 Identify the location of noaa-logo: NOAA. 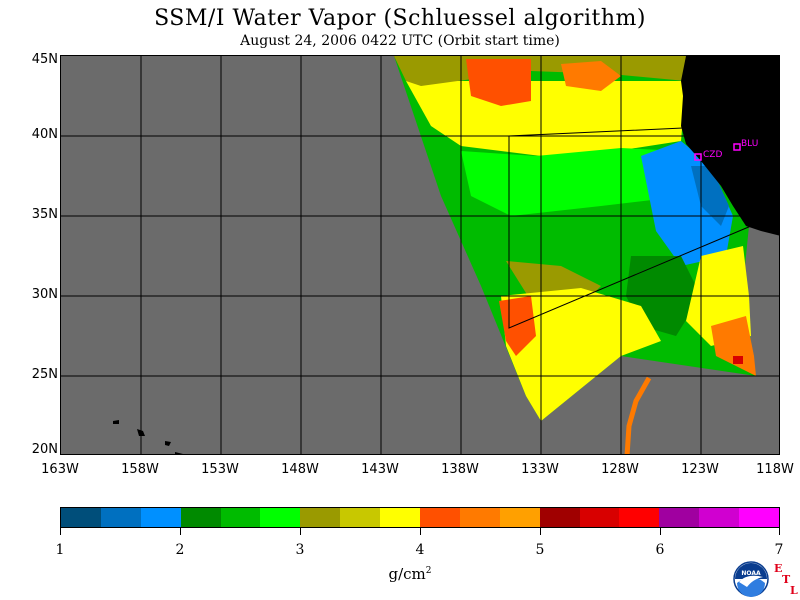
(751, 579).